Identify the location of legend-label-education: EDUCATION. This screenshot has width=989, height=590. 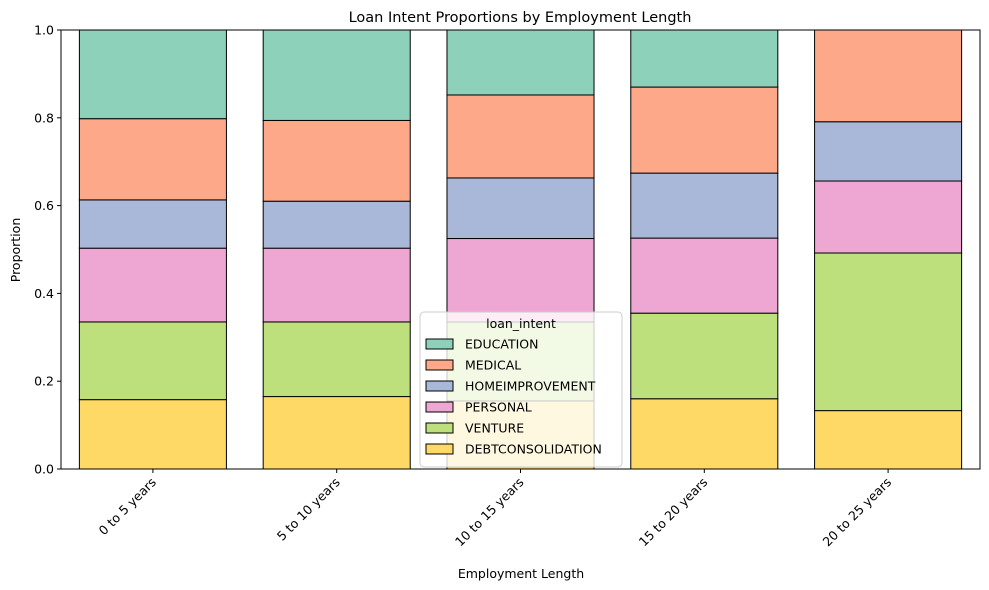
(502, 344).